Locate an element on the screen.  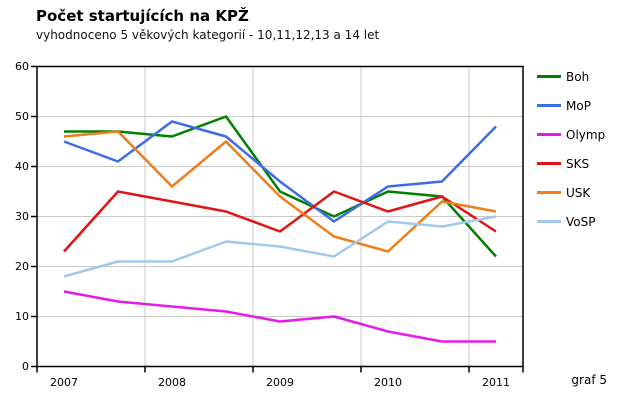
legend-item-VoSP: VoSP is located at coordinates (577, 221).